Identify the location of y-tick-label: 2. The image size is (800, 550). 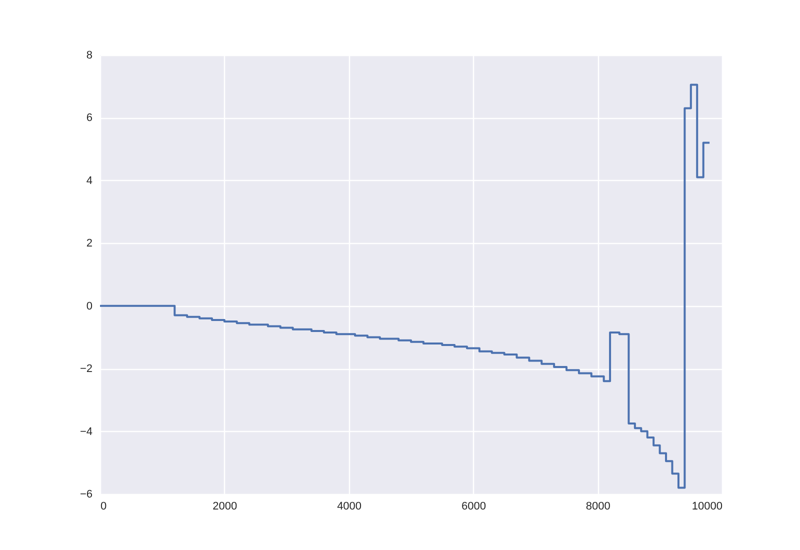
(89, 244).